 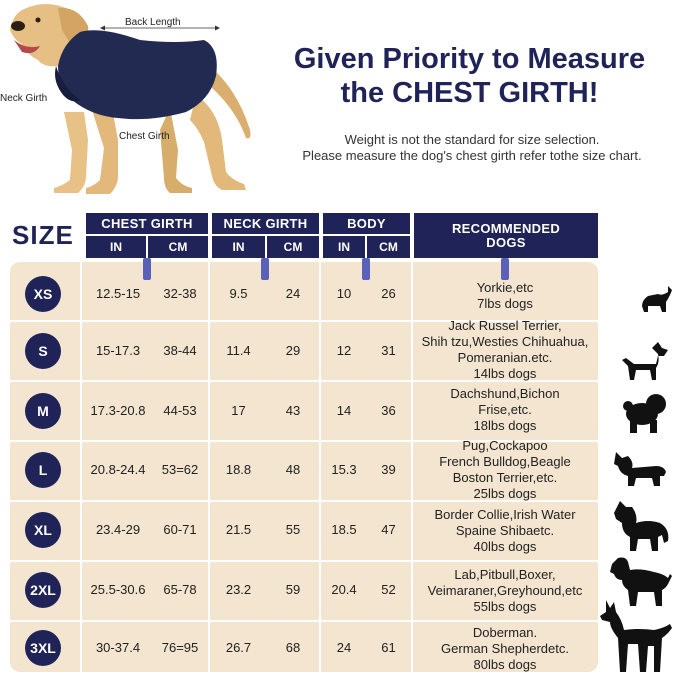 I want to click on body-cm-cell: 52, so click(x=388, y=589).